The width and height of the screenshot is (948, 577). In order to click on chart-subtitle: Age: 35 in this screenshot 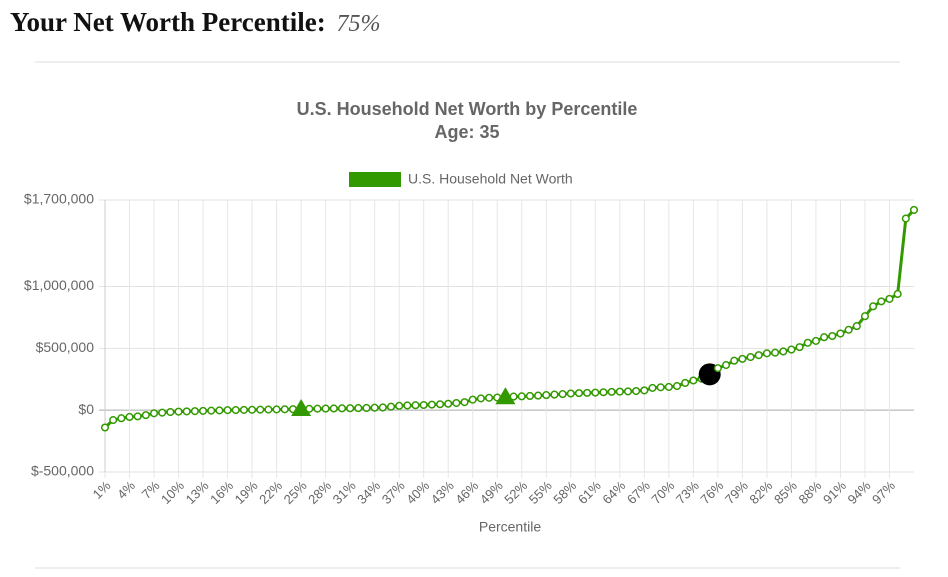, I will do `click(466, 132)`.